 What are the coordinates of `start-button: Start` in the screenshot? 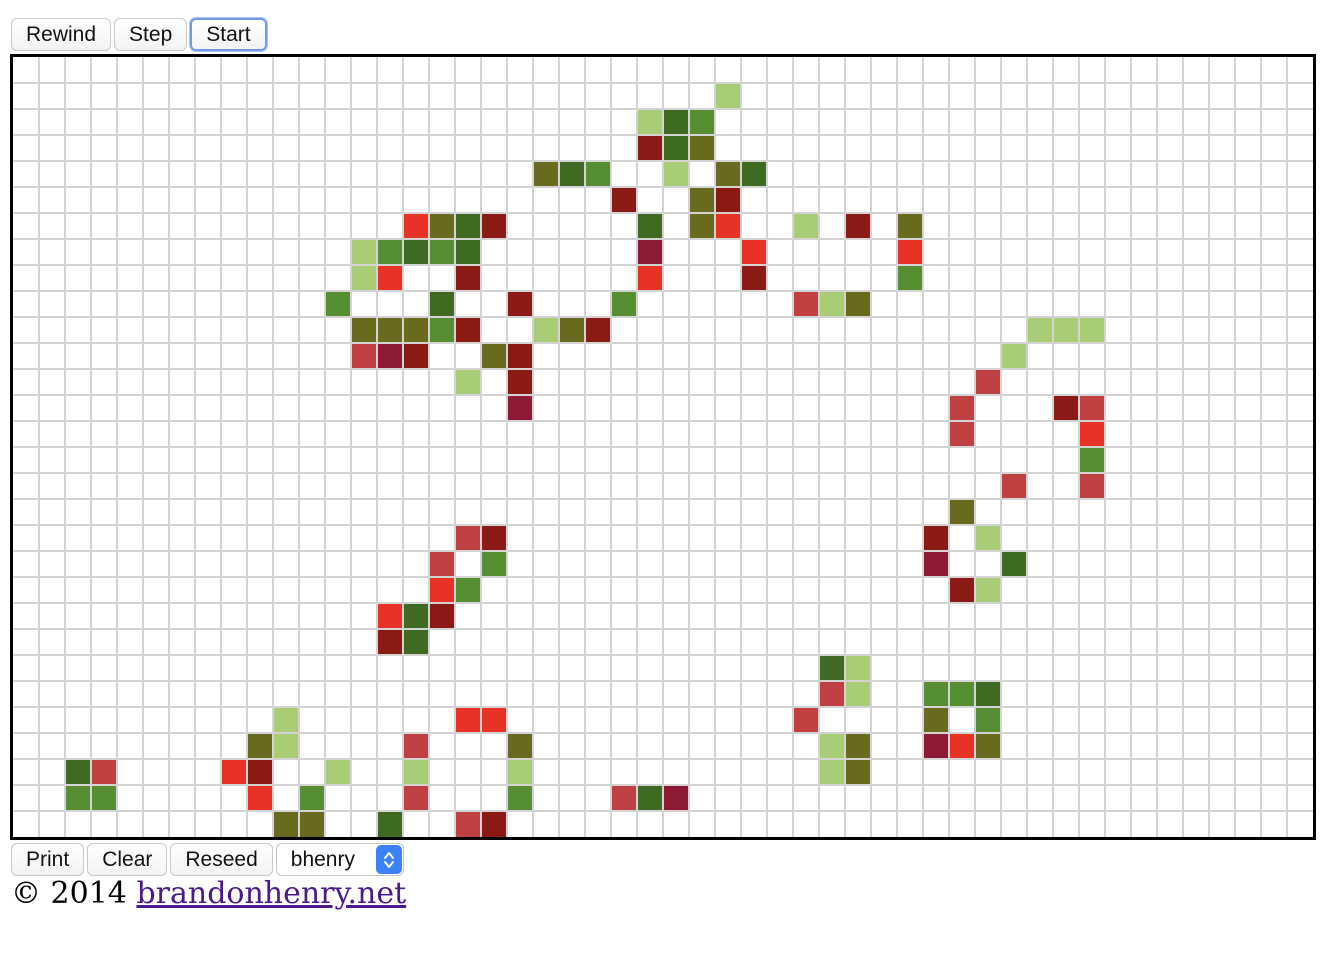 It's located at (228, 34).